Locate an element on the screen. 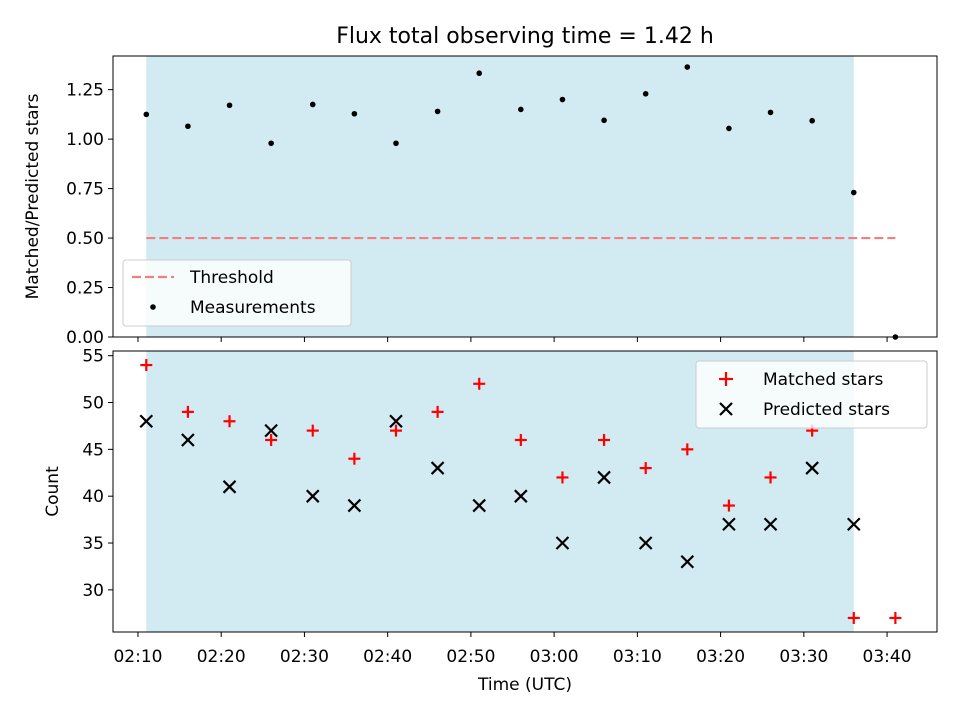  legend-matched-swatch is located at coordinates (726, 379).